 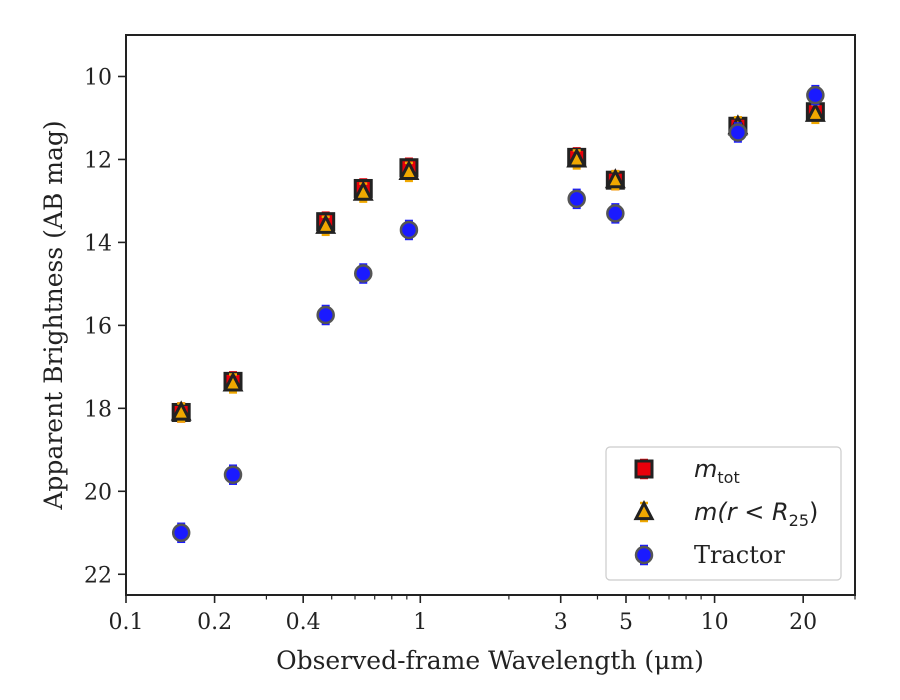 What do you see at coordinates (626, 622) in the screenshot?
I see `x-tick-label: 5` at bounding box center [626, 622].